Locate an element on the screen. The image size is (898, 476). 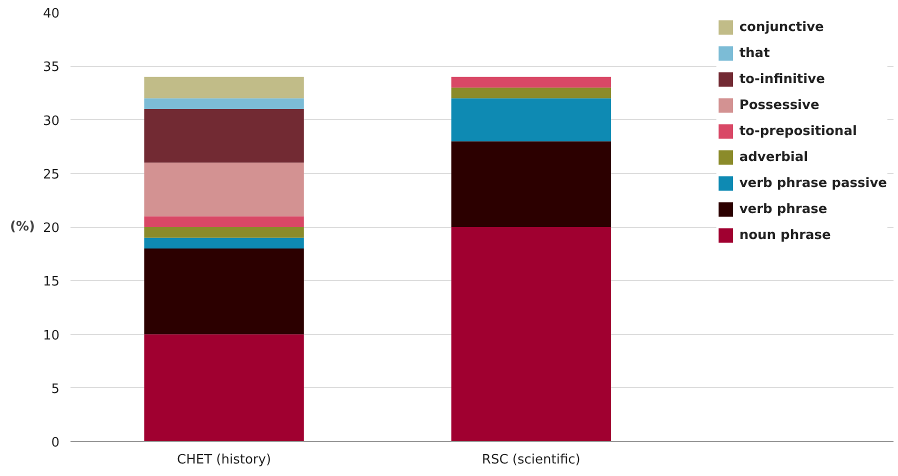
legend-label: verb phrase is located at coordinates (783, 209).